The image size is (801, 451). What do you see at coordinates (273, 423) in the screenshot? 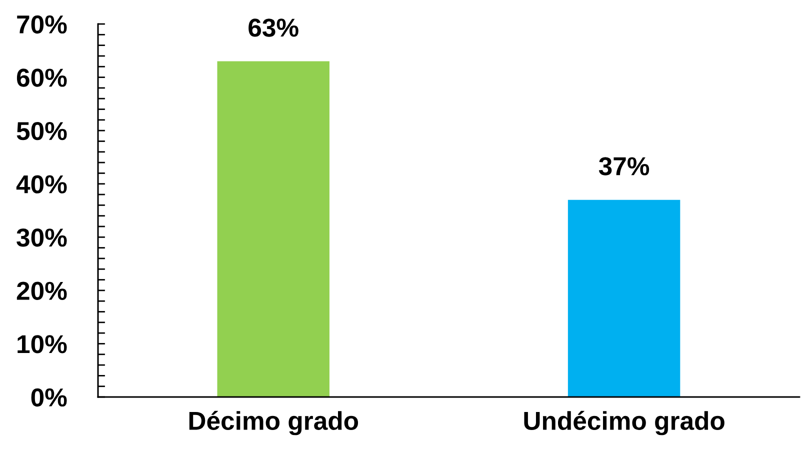
I see `x-tick-label: Décimo grado` at bounding box center [273, 423].